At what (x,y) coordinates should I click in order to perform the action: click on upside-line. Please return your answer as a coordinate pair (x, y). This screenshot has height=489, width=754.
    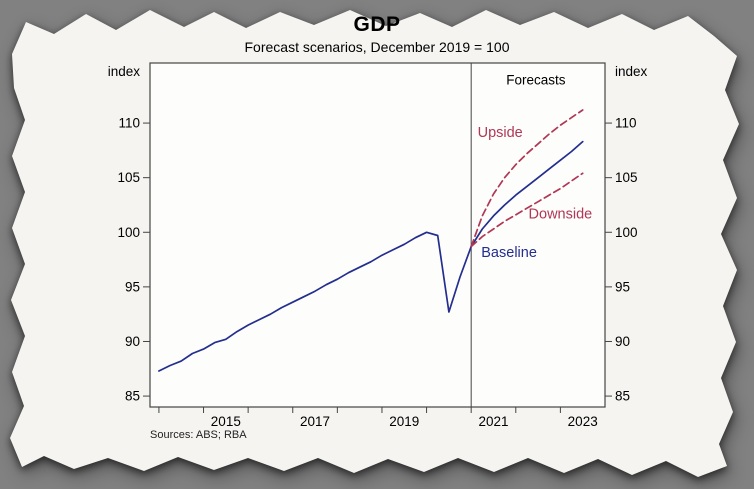
    Looking at the image, I should click on (527, 178).